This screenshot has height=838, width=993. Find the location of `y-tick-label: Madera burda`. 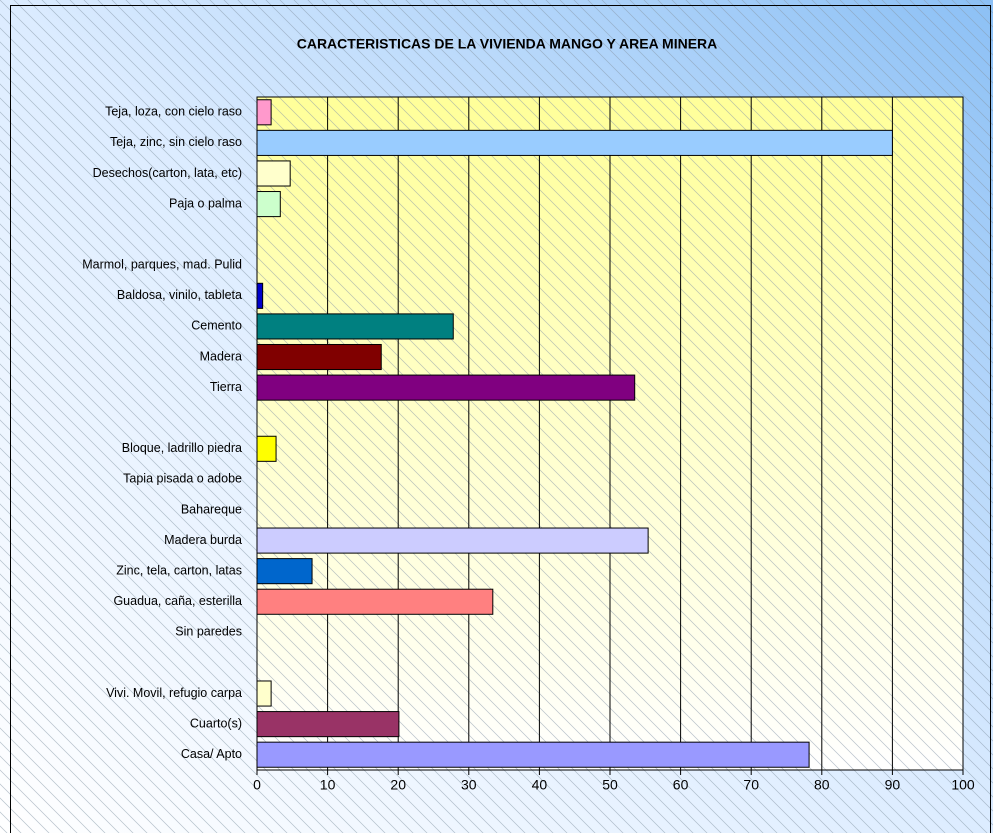

y-tick-label: Madera burda is located at coordinates (203, 540).